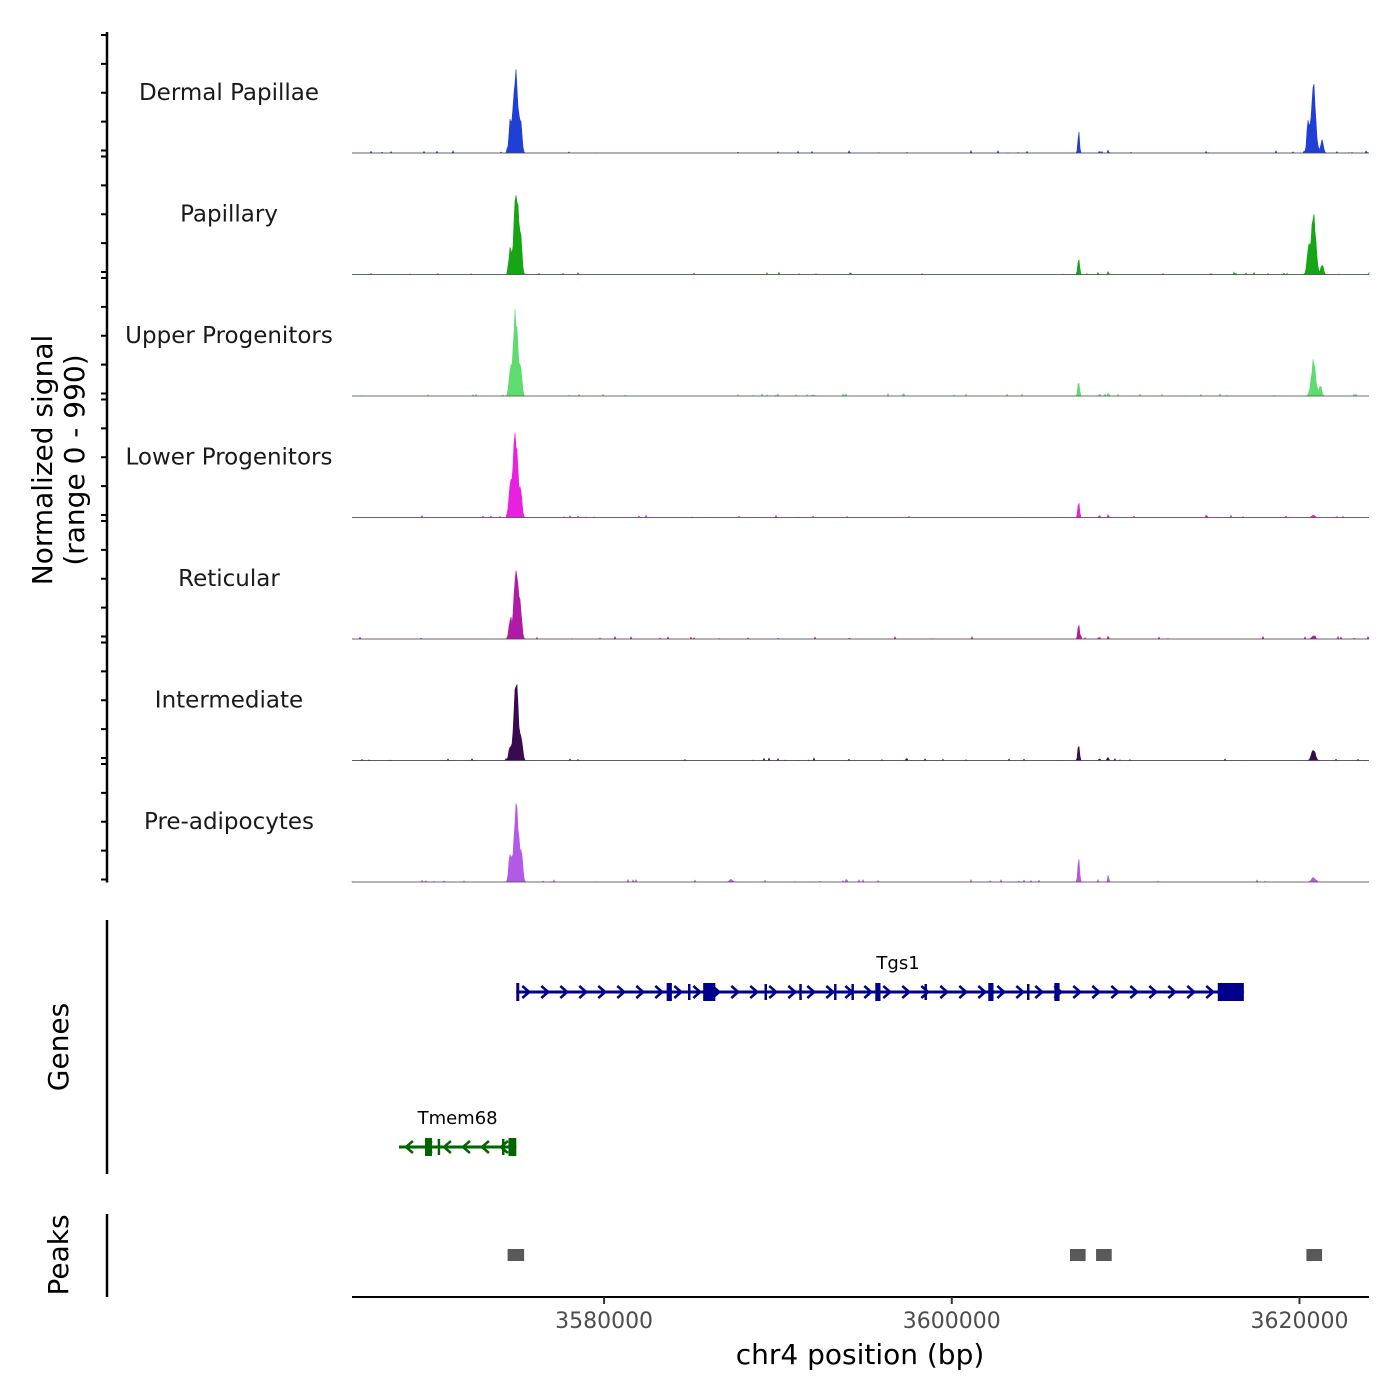 Image resolution: width=1400 pixels, height=1400 pixels. I want to click on track-intermediate: Intermediate, so click(762, 722).